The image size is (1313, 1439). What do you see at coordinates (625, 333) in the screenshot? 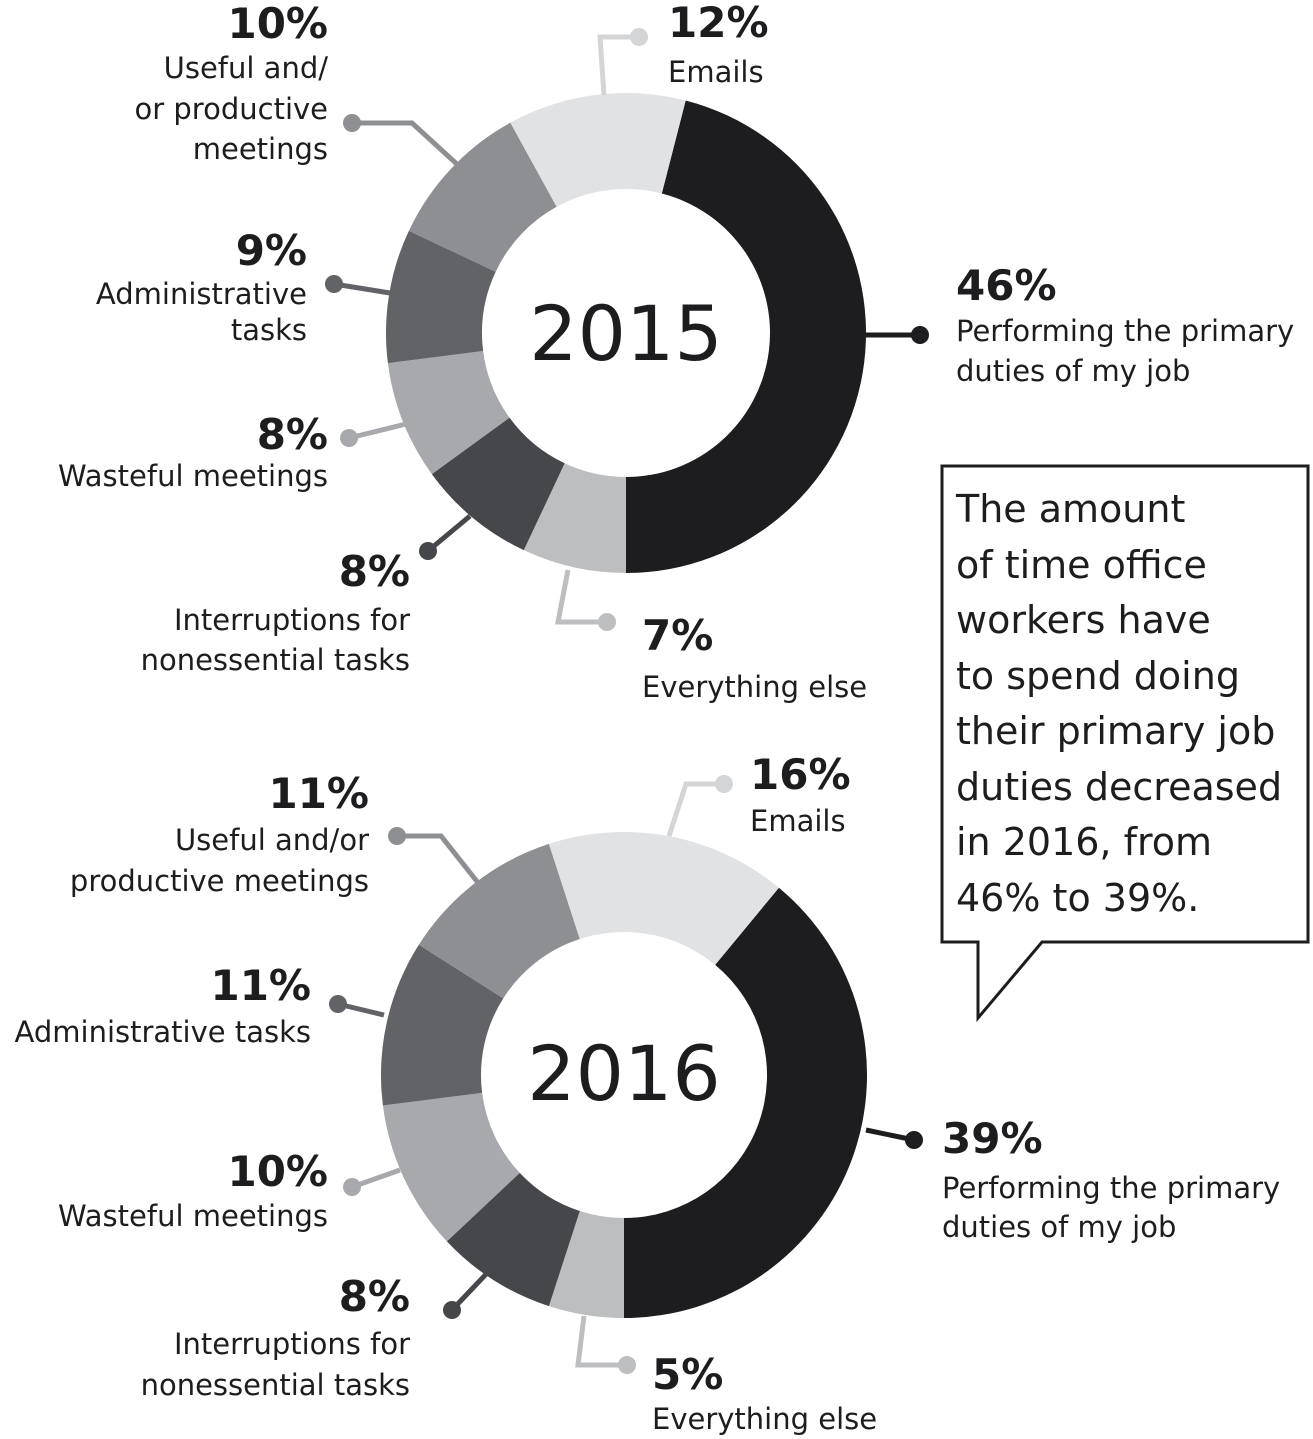
I see `chart-year-label: 2015` at bounding box center [625, 333].